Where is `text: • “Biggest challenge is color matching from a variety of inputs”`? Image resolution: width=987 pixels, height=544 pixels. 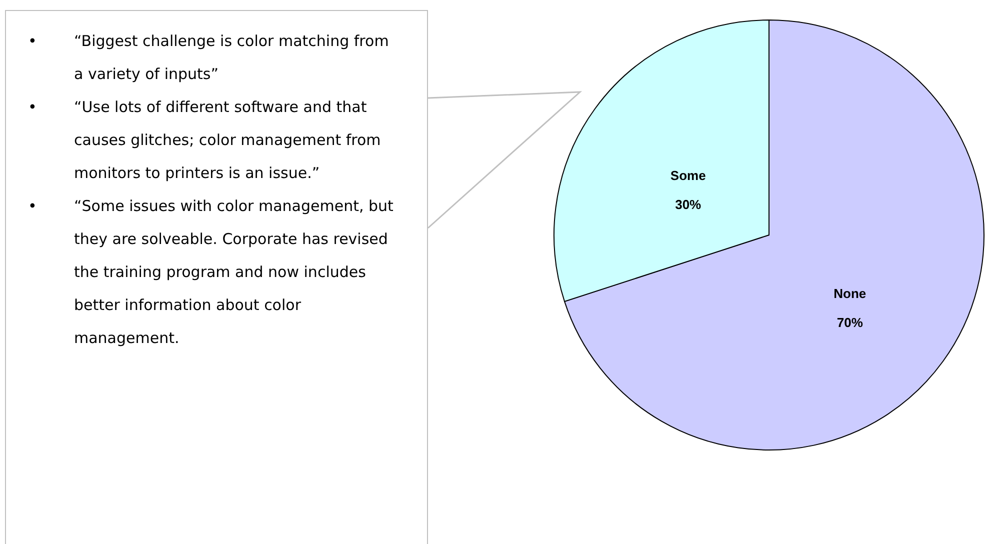 text: • “Biggest challenge is color matching from a variety of inputs” is located at coordinates (208, 57).